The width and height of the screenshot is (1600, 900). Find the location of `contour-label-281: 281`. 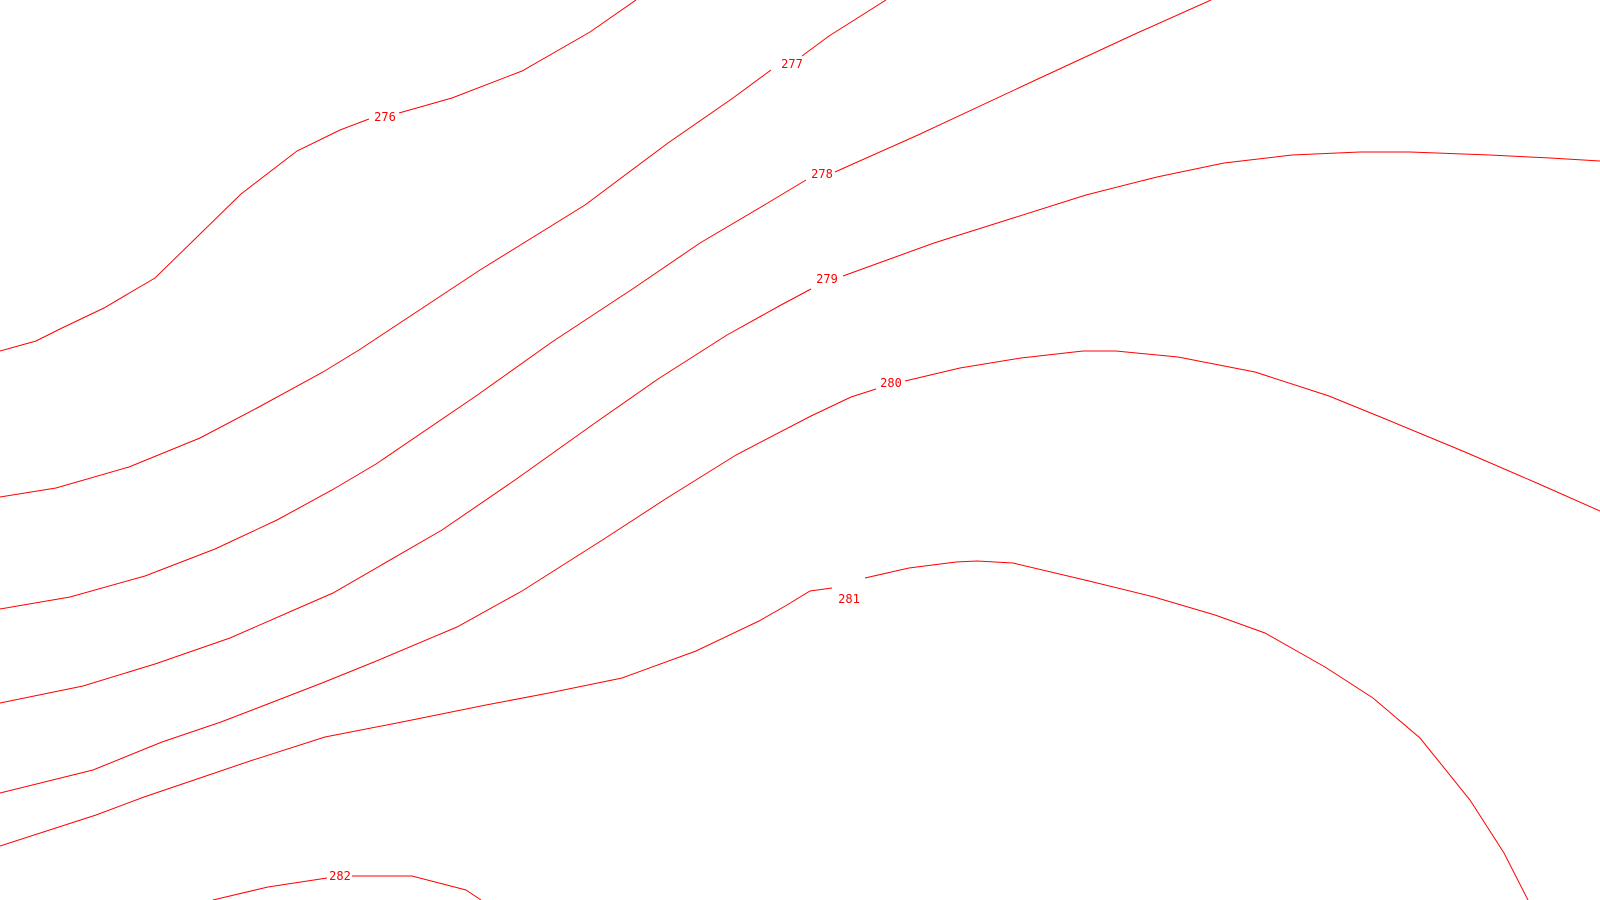

contour-label-281: 281 is located at coordinates (849, 599).